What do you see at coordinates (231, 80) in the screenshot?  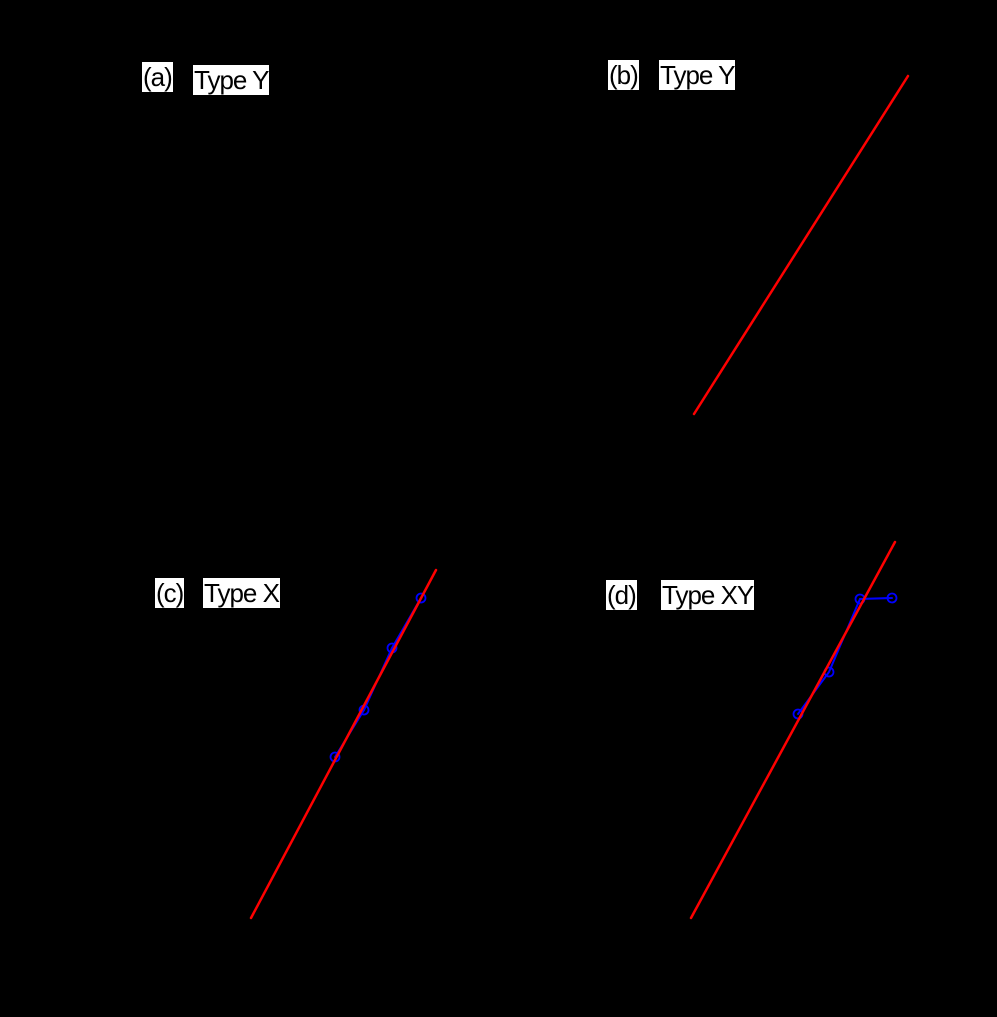 I see `panel-a-title: Type Y` at bounding box center [231, 80].